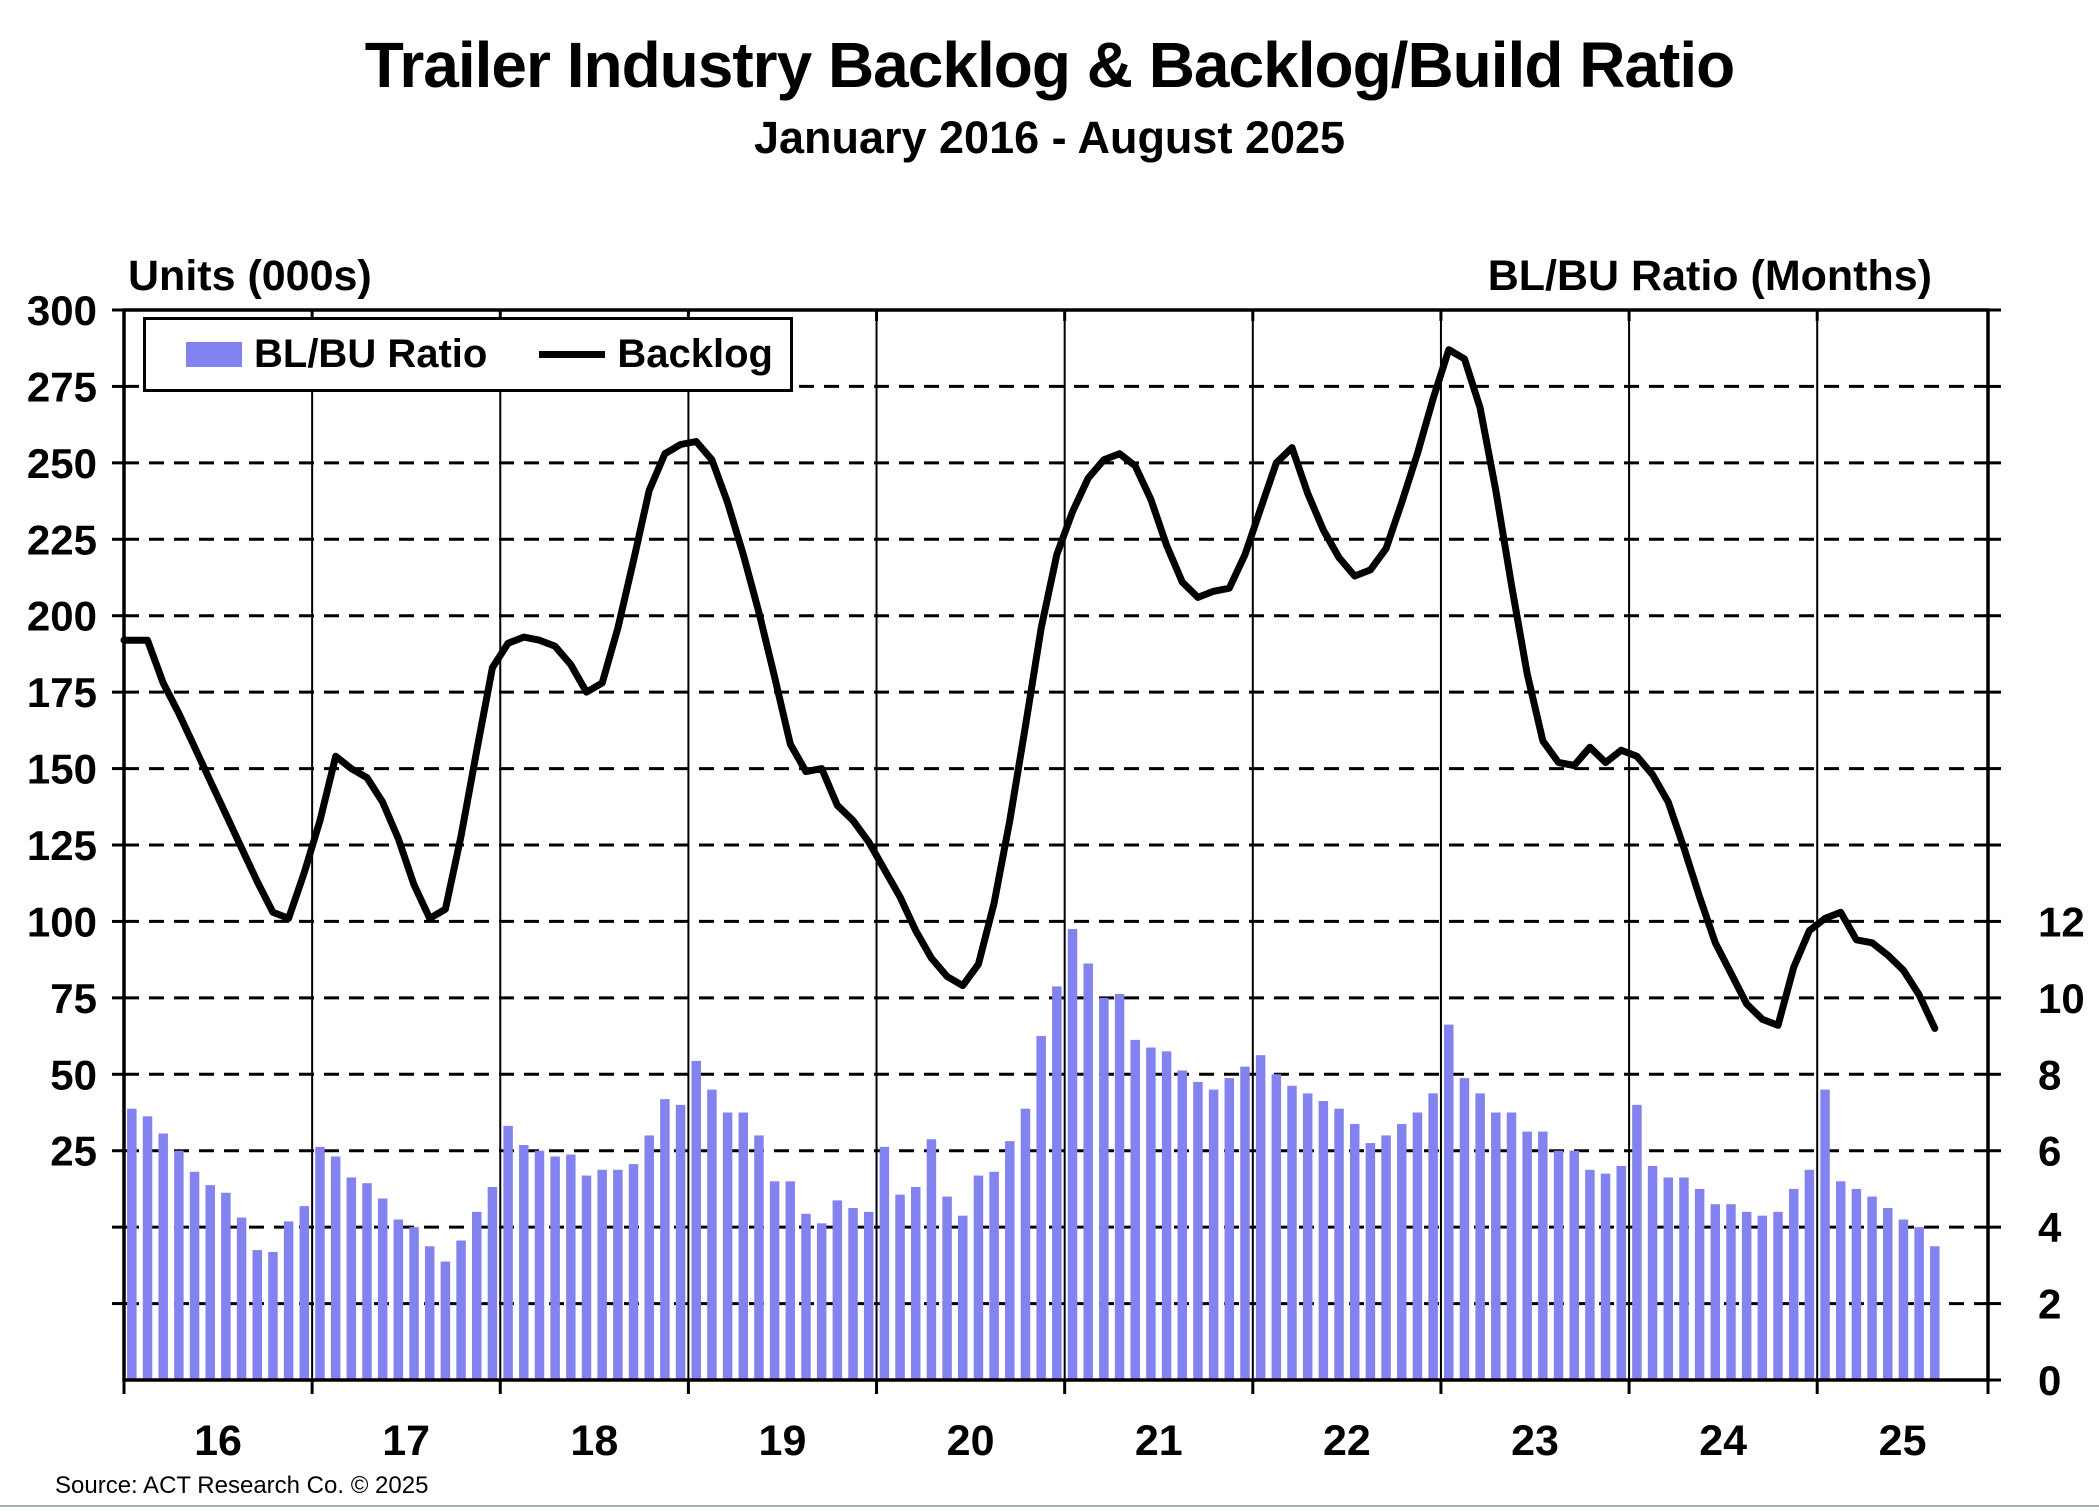 This screenshot has height=1511, width=2099. What do you see at coordinates (695, 354) in the screenshot?
I see `legend-label-backlog: Backlog` at bounding box center [695, 354].